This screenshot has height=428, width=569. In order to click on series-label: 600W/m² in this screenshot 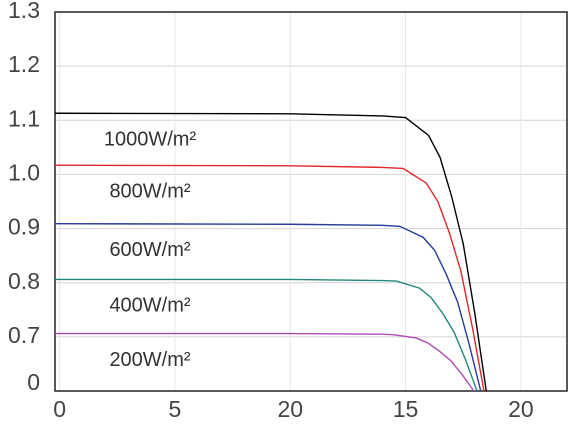, I will do `click(149, 250)`.